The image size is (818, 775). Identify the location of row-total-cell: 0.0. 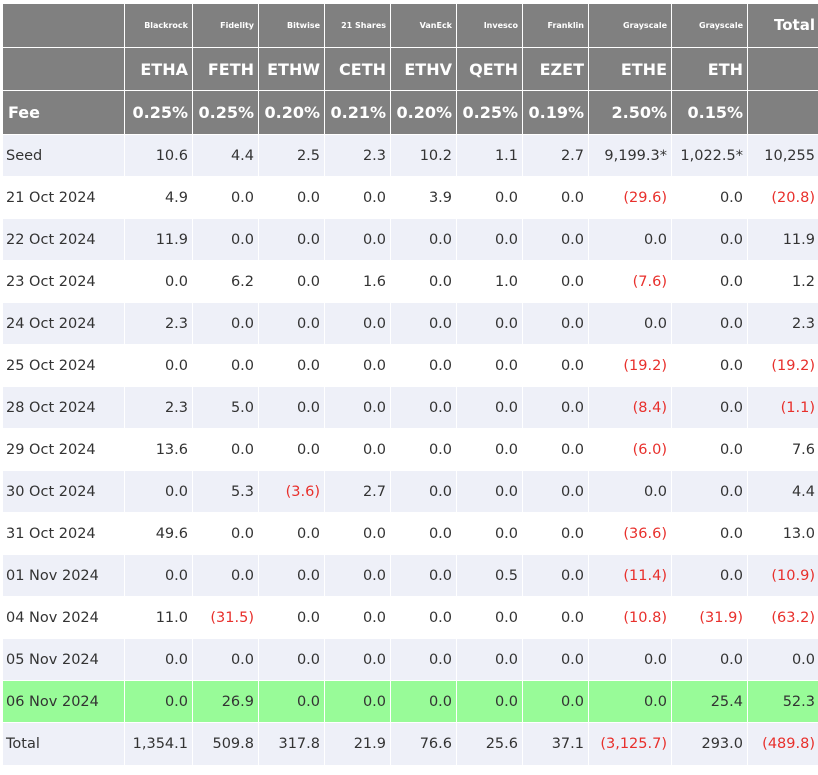
(783, 660).